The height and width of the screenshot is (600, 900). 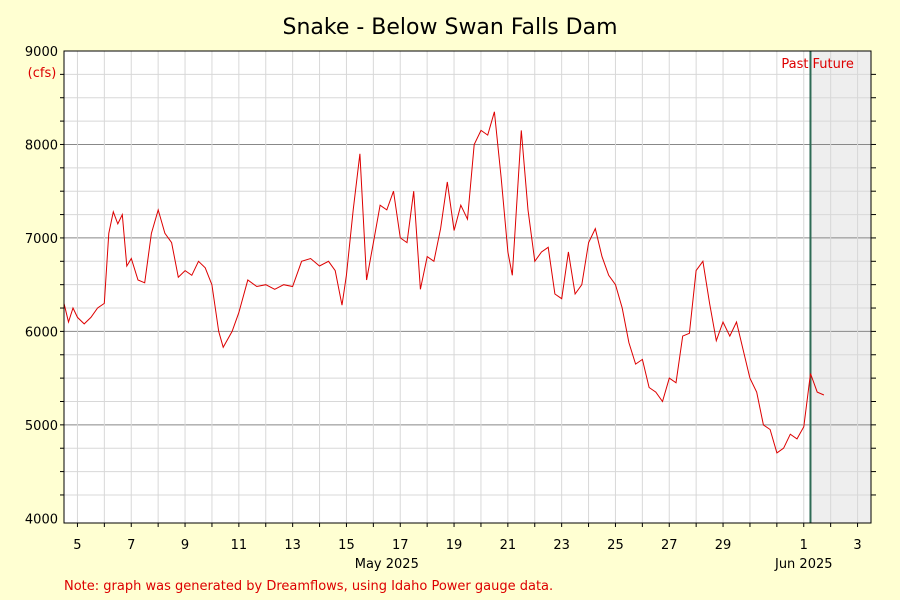 I want to click on future-label: Future, so click(x=832, y=64).